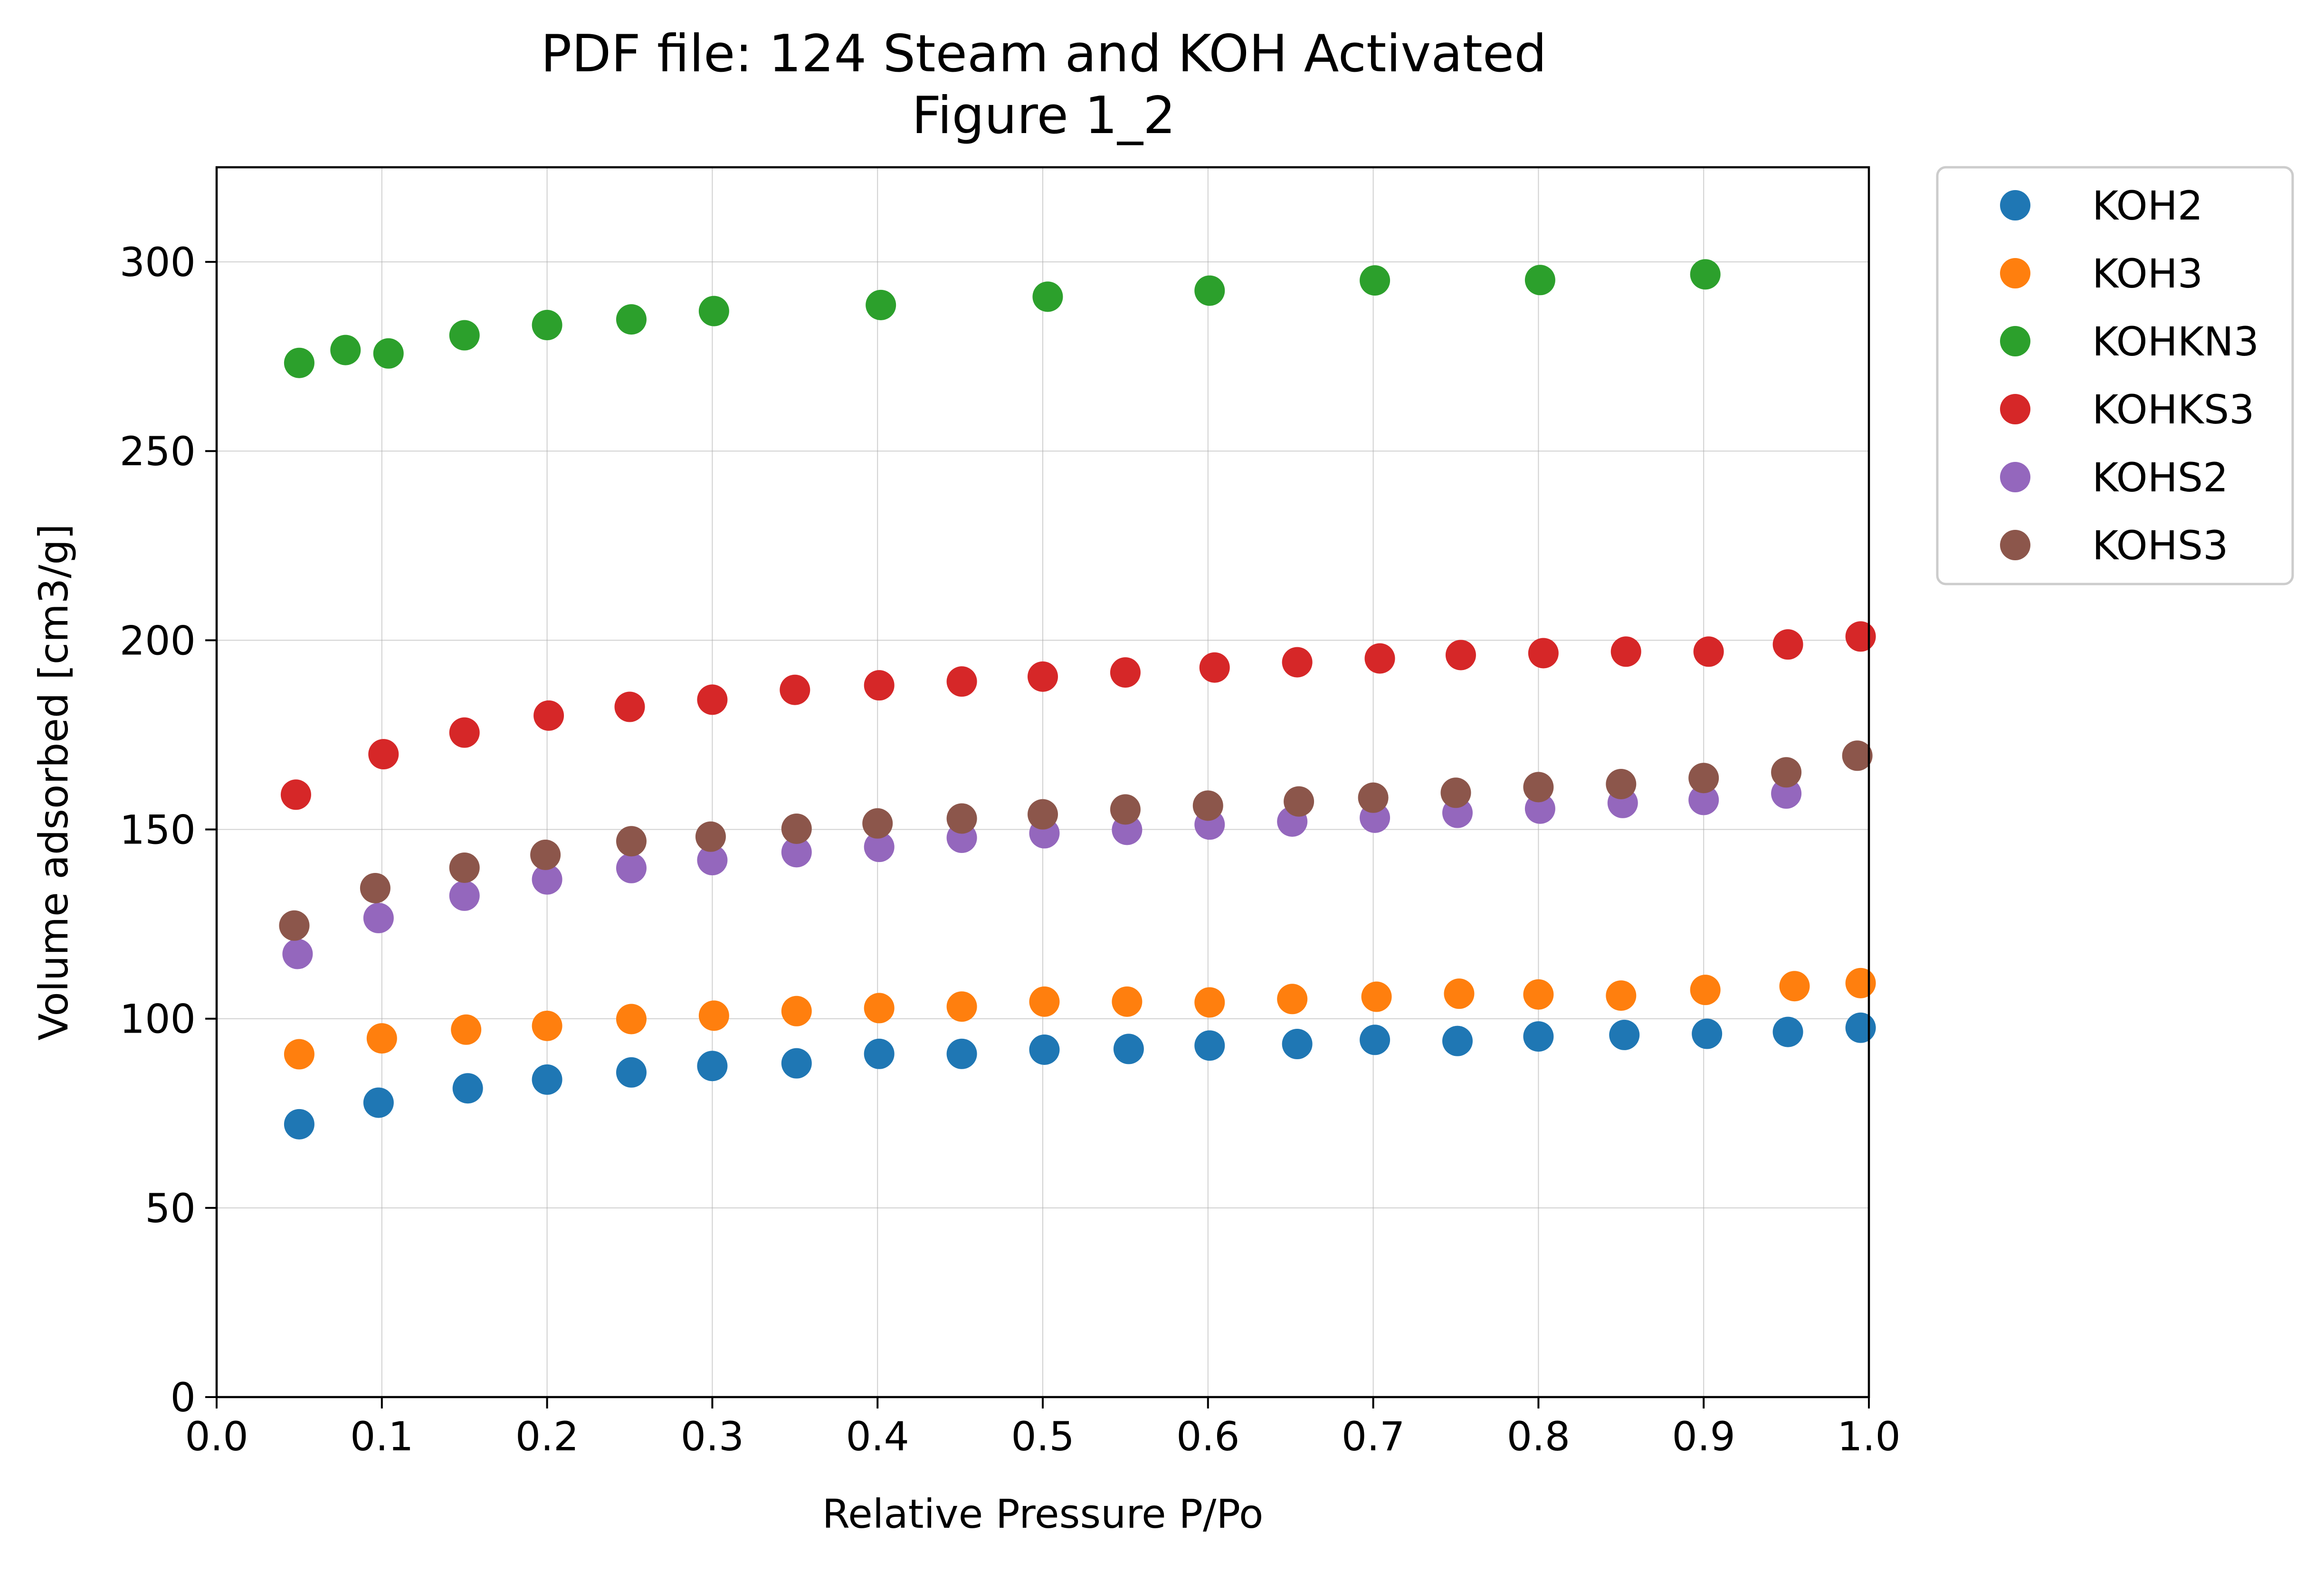  What do you see at coordinates (158, 451) in the screenshot?
I see `y-tick-label: 250` at bounding box center [158, 451].